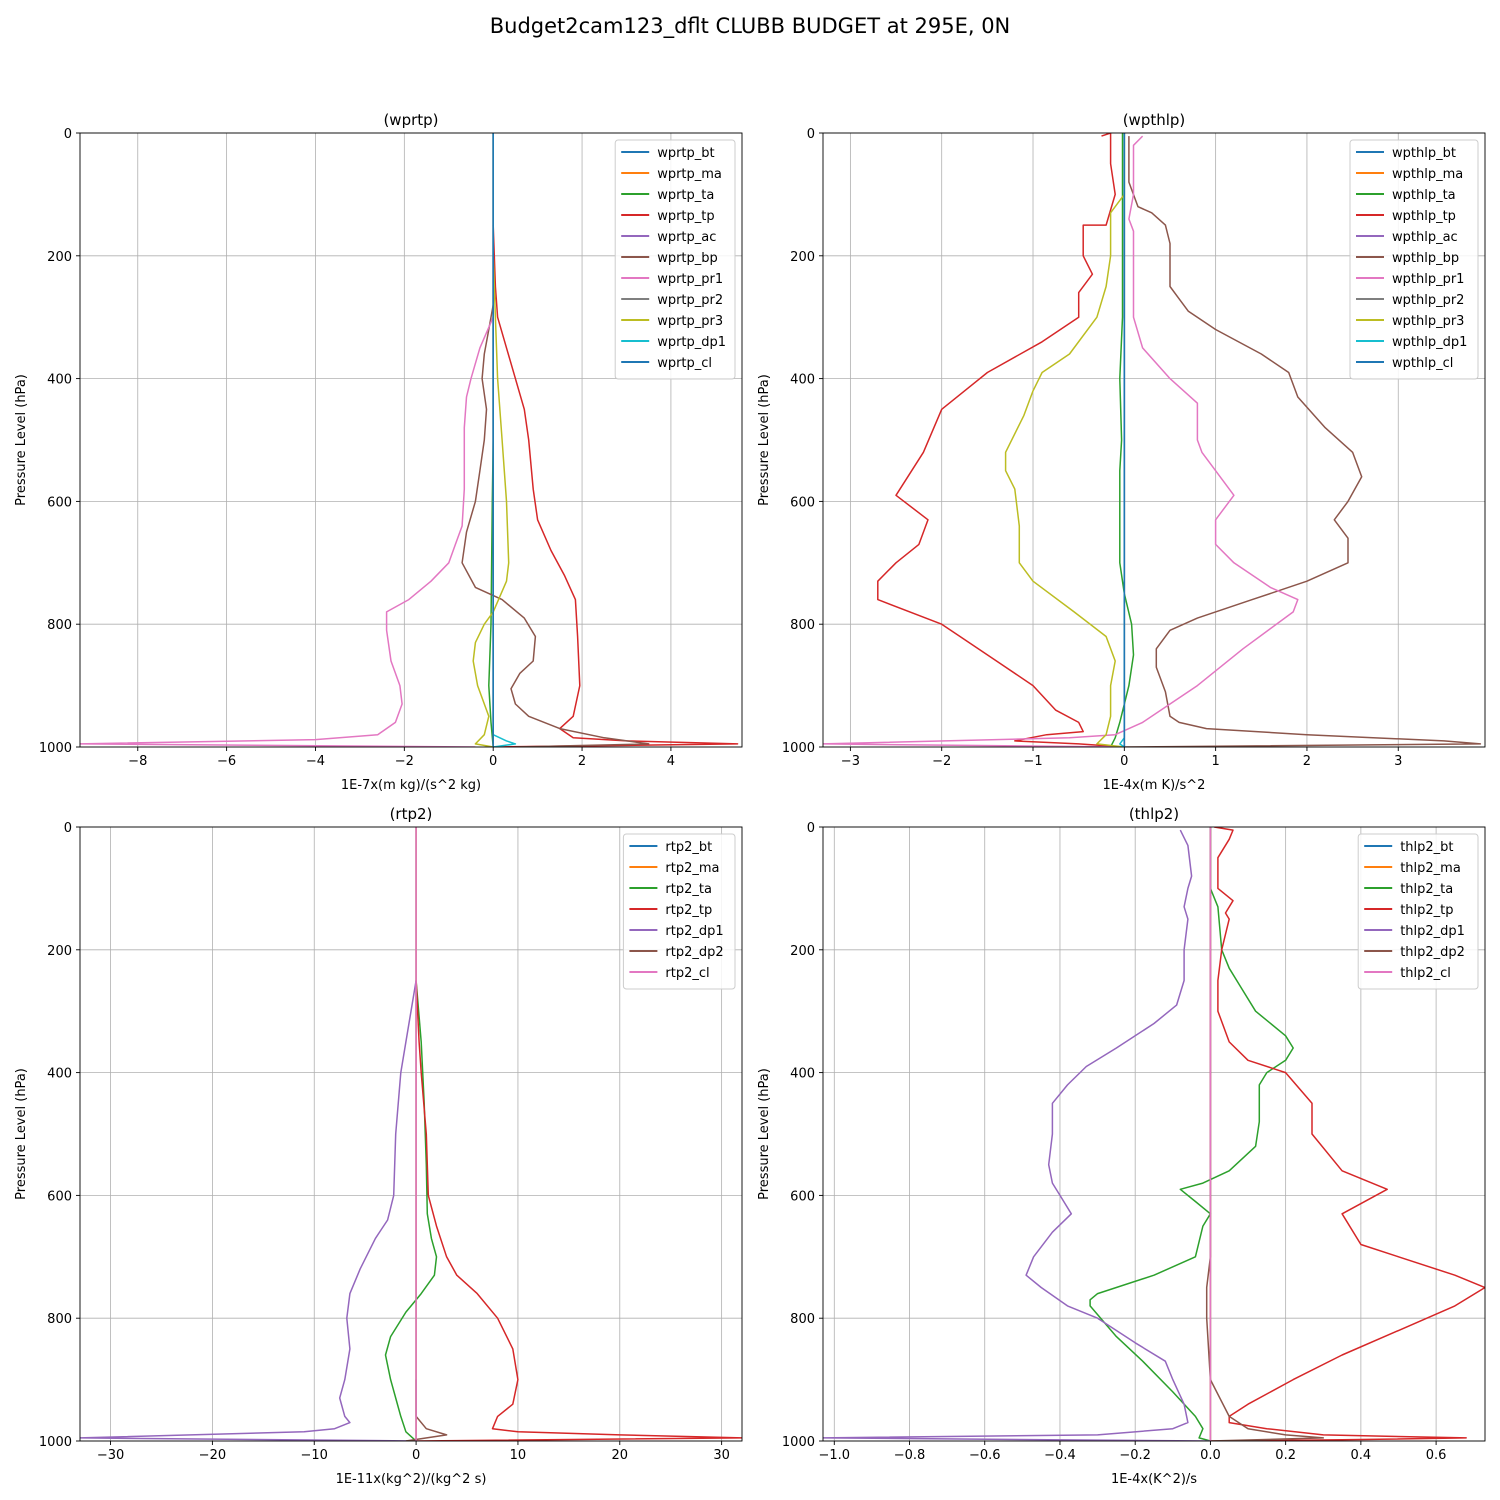 The width and height of the screenshot is (1500, 1500). What do you see at coordinates (1428, 279) in the screenshot?
I see `legend-label: wpthlp_pr1` at bounding box center [1428, 279].